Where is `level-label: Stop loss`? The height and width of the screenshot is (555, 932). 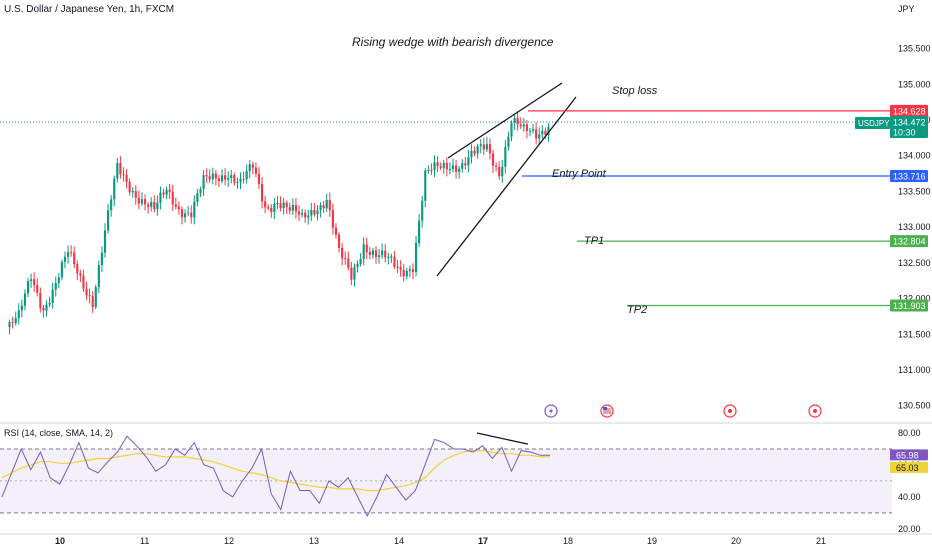 level-label: Stop loss is located at coordinates (635, 91).